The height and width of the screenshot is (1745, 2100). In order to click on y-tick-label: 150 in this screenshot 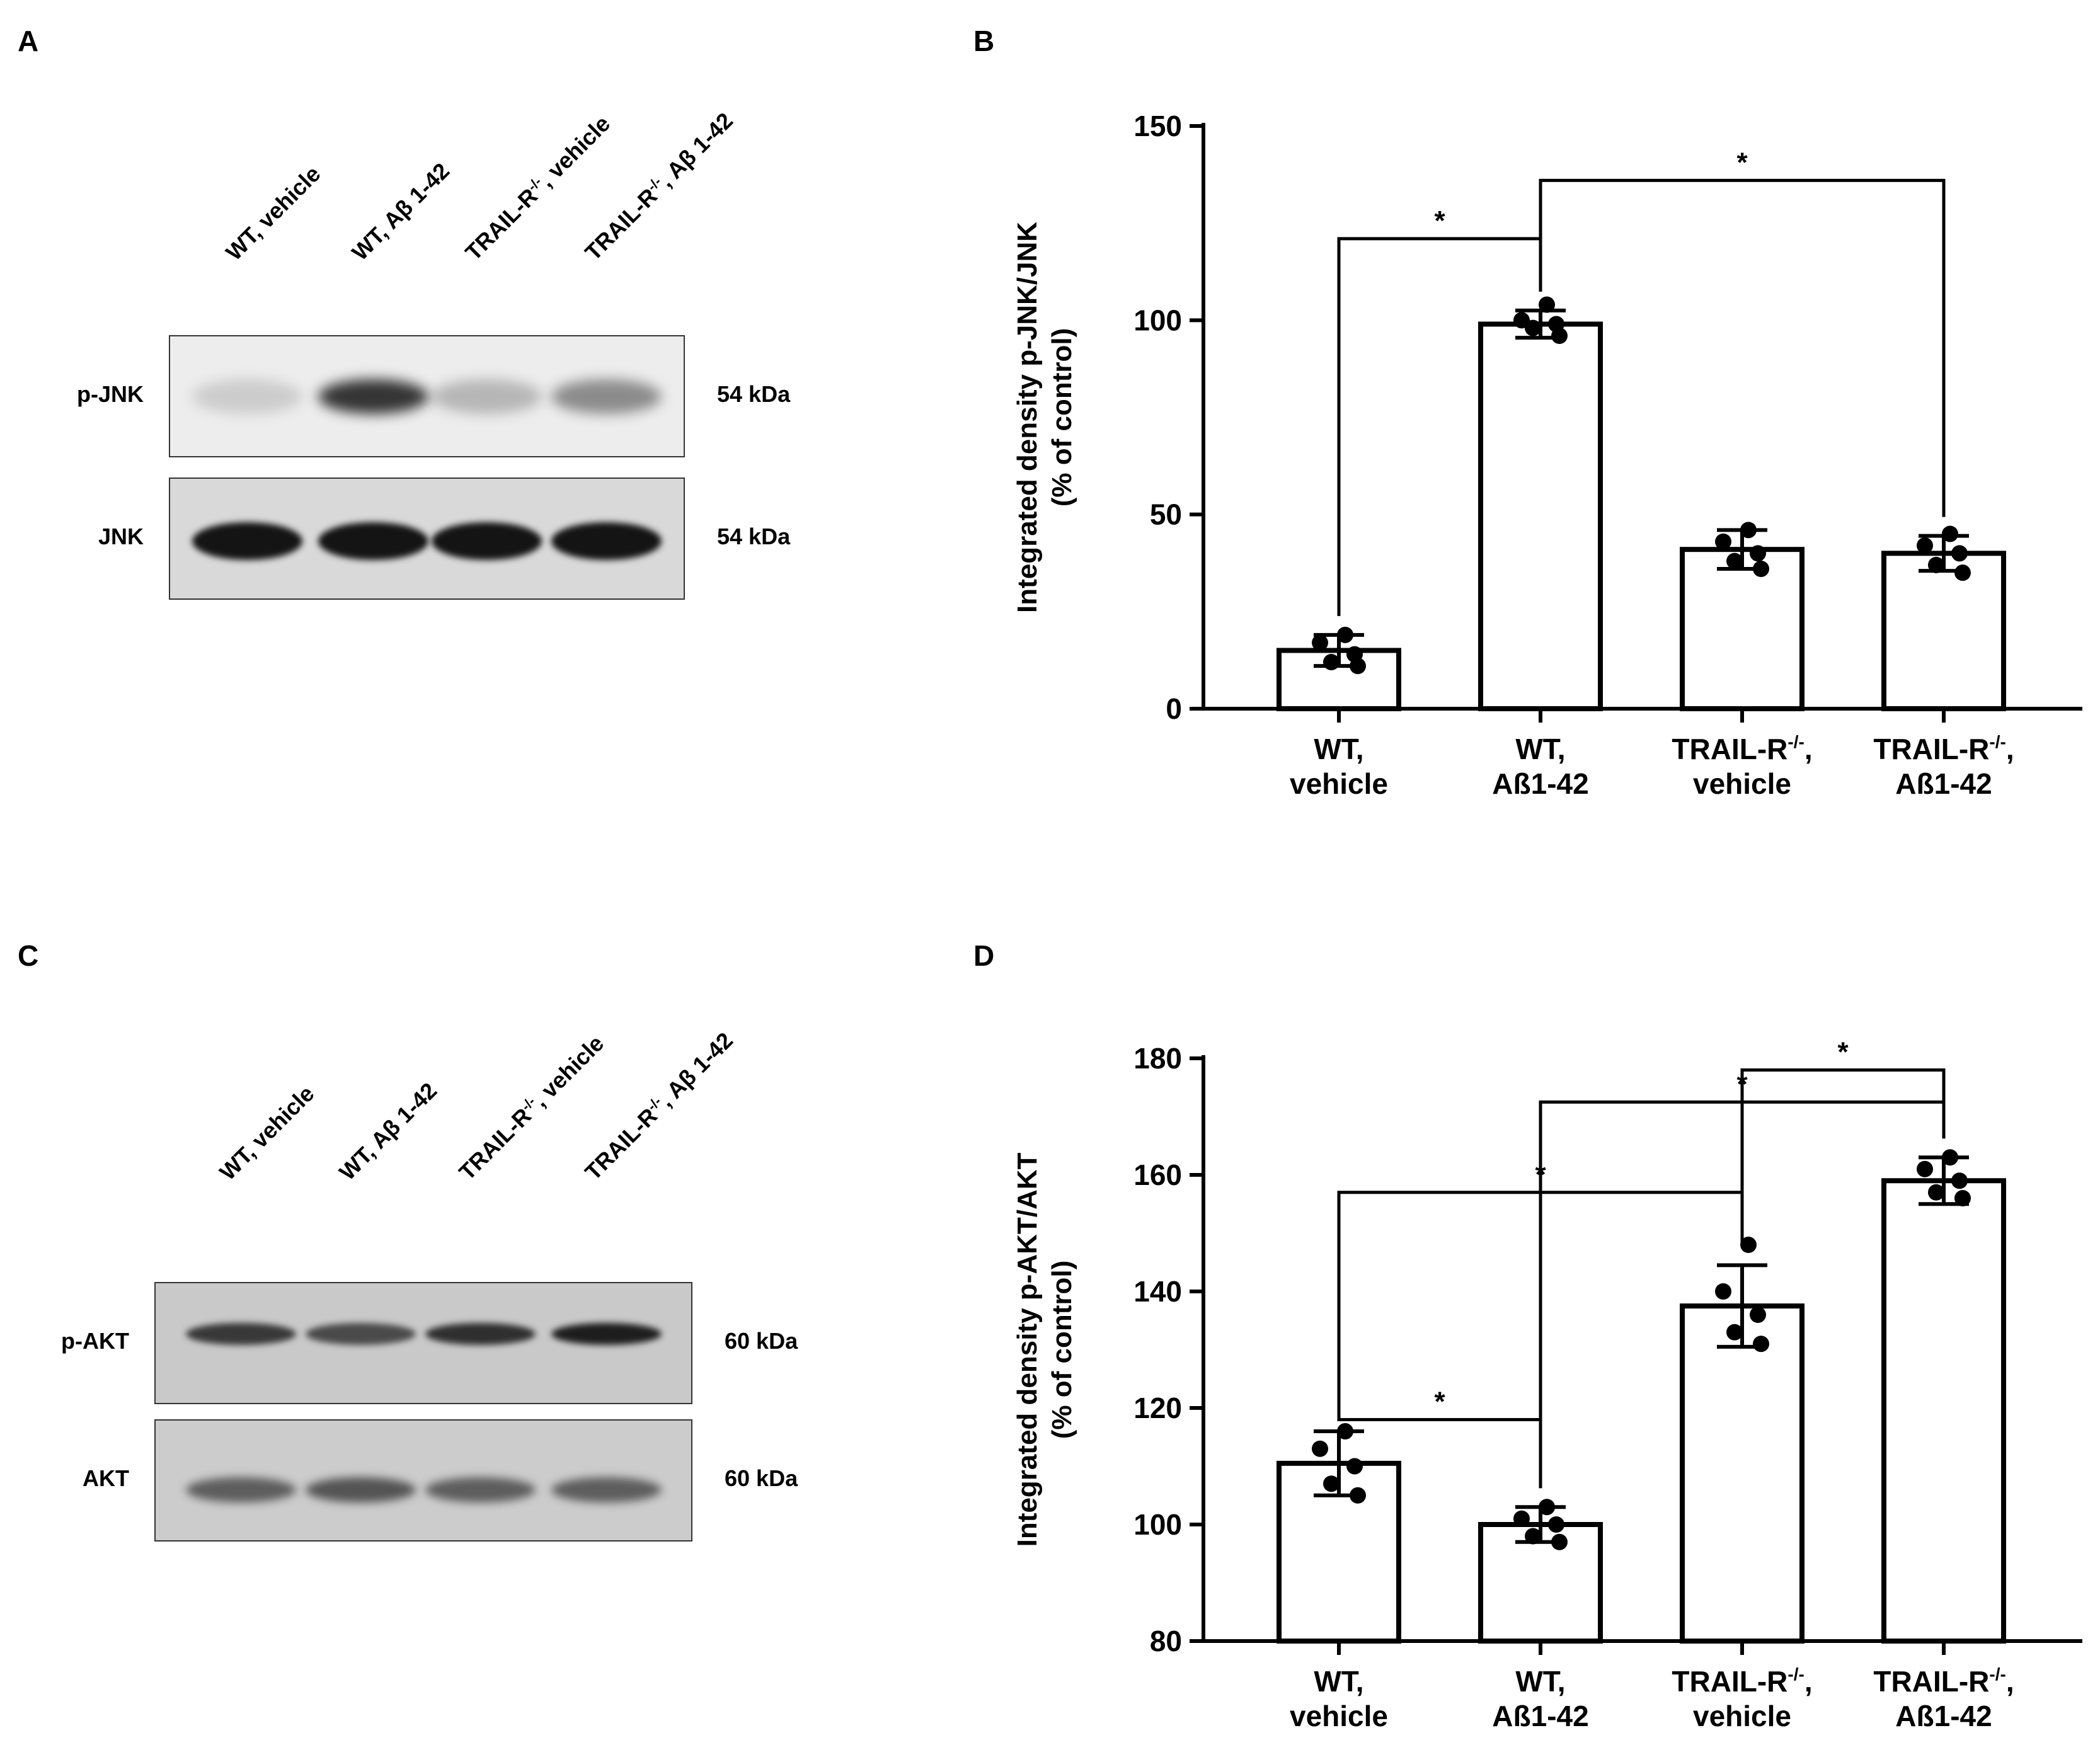, I will do `click(1157, 126)`.